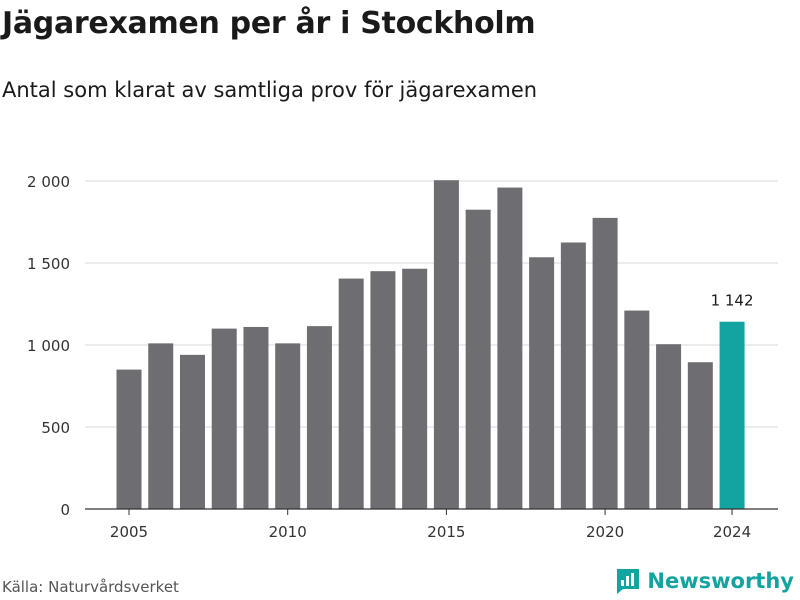 Image resolution: width=800 pixels, height=600 pixels. What do you see at coordinates (288, 532) in the screenshot?
I see `x-tick-label: 2010` at bounding box center [288, 532].